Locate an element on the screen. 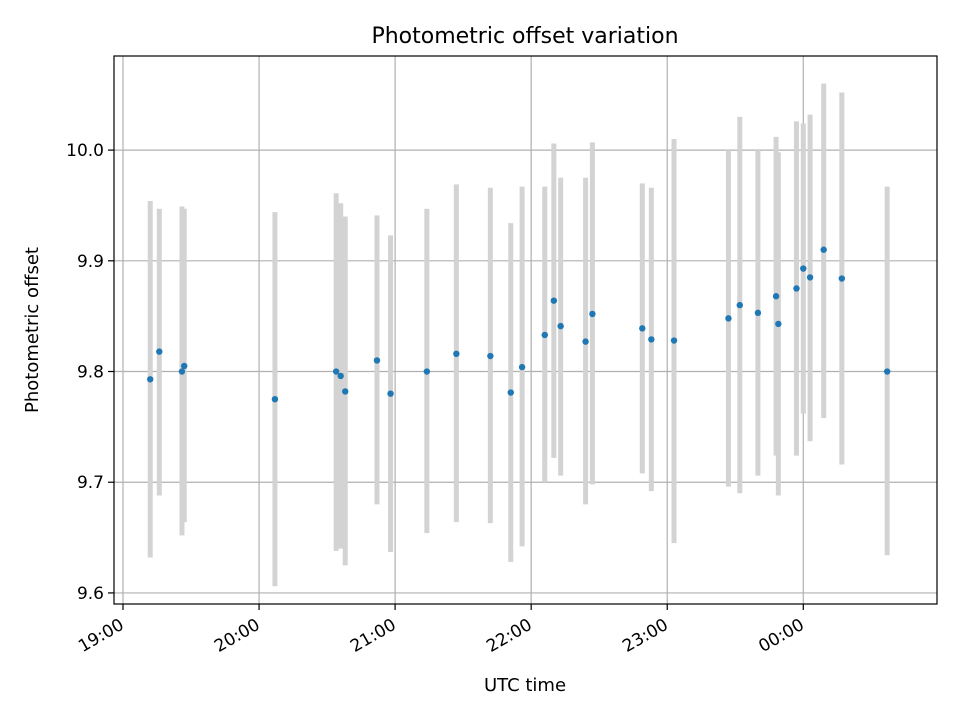 Image resolution: width=960 pixels, height=720 pixels. y-axis-label: Photometric offset is located at coordinates (32, 330).